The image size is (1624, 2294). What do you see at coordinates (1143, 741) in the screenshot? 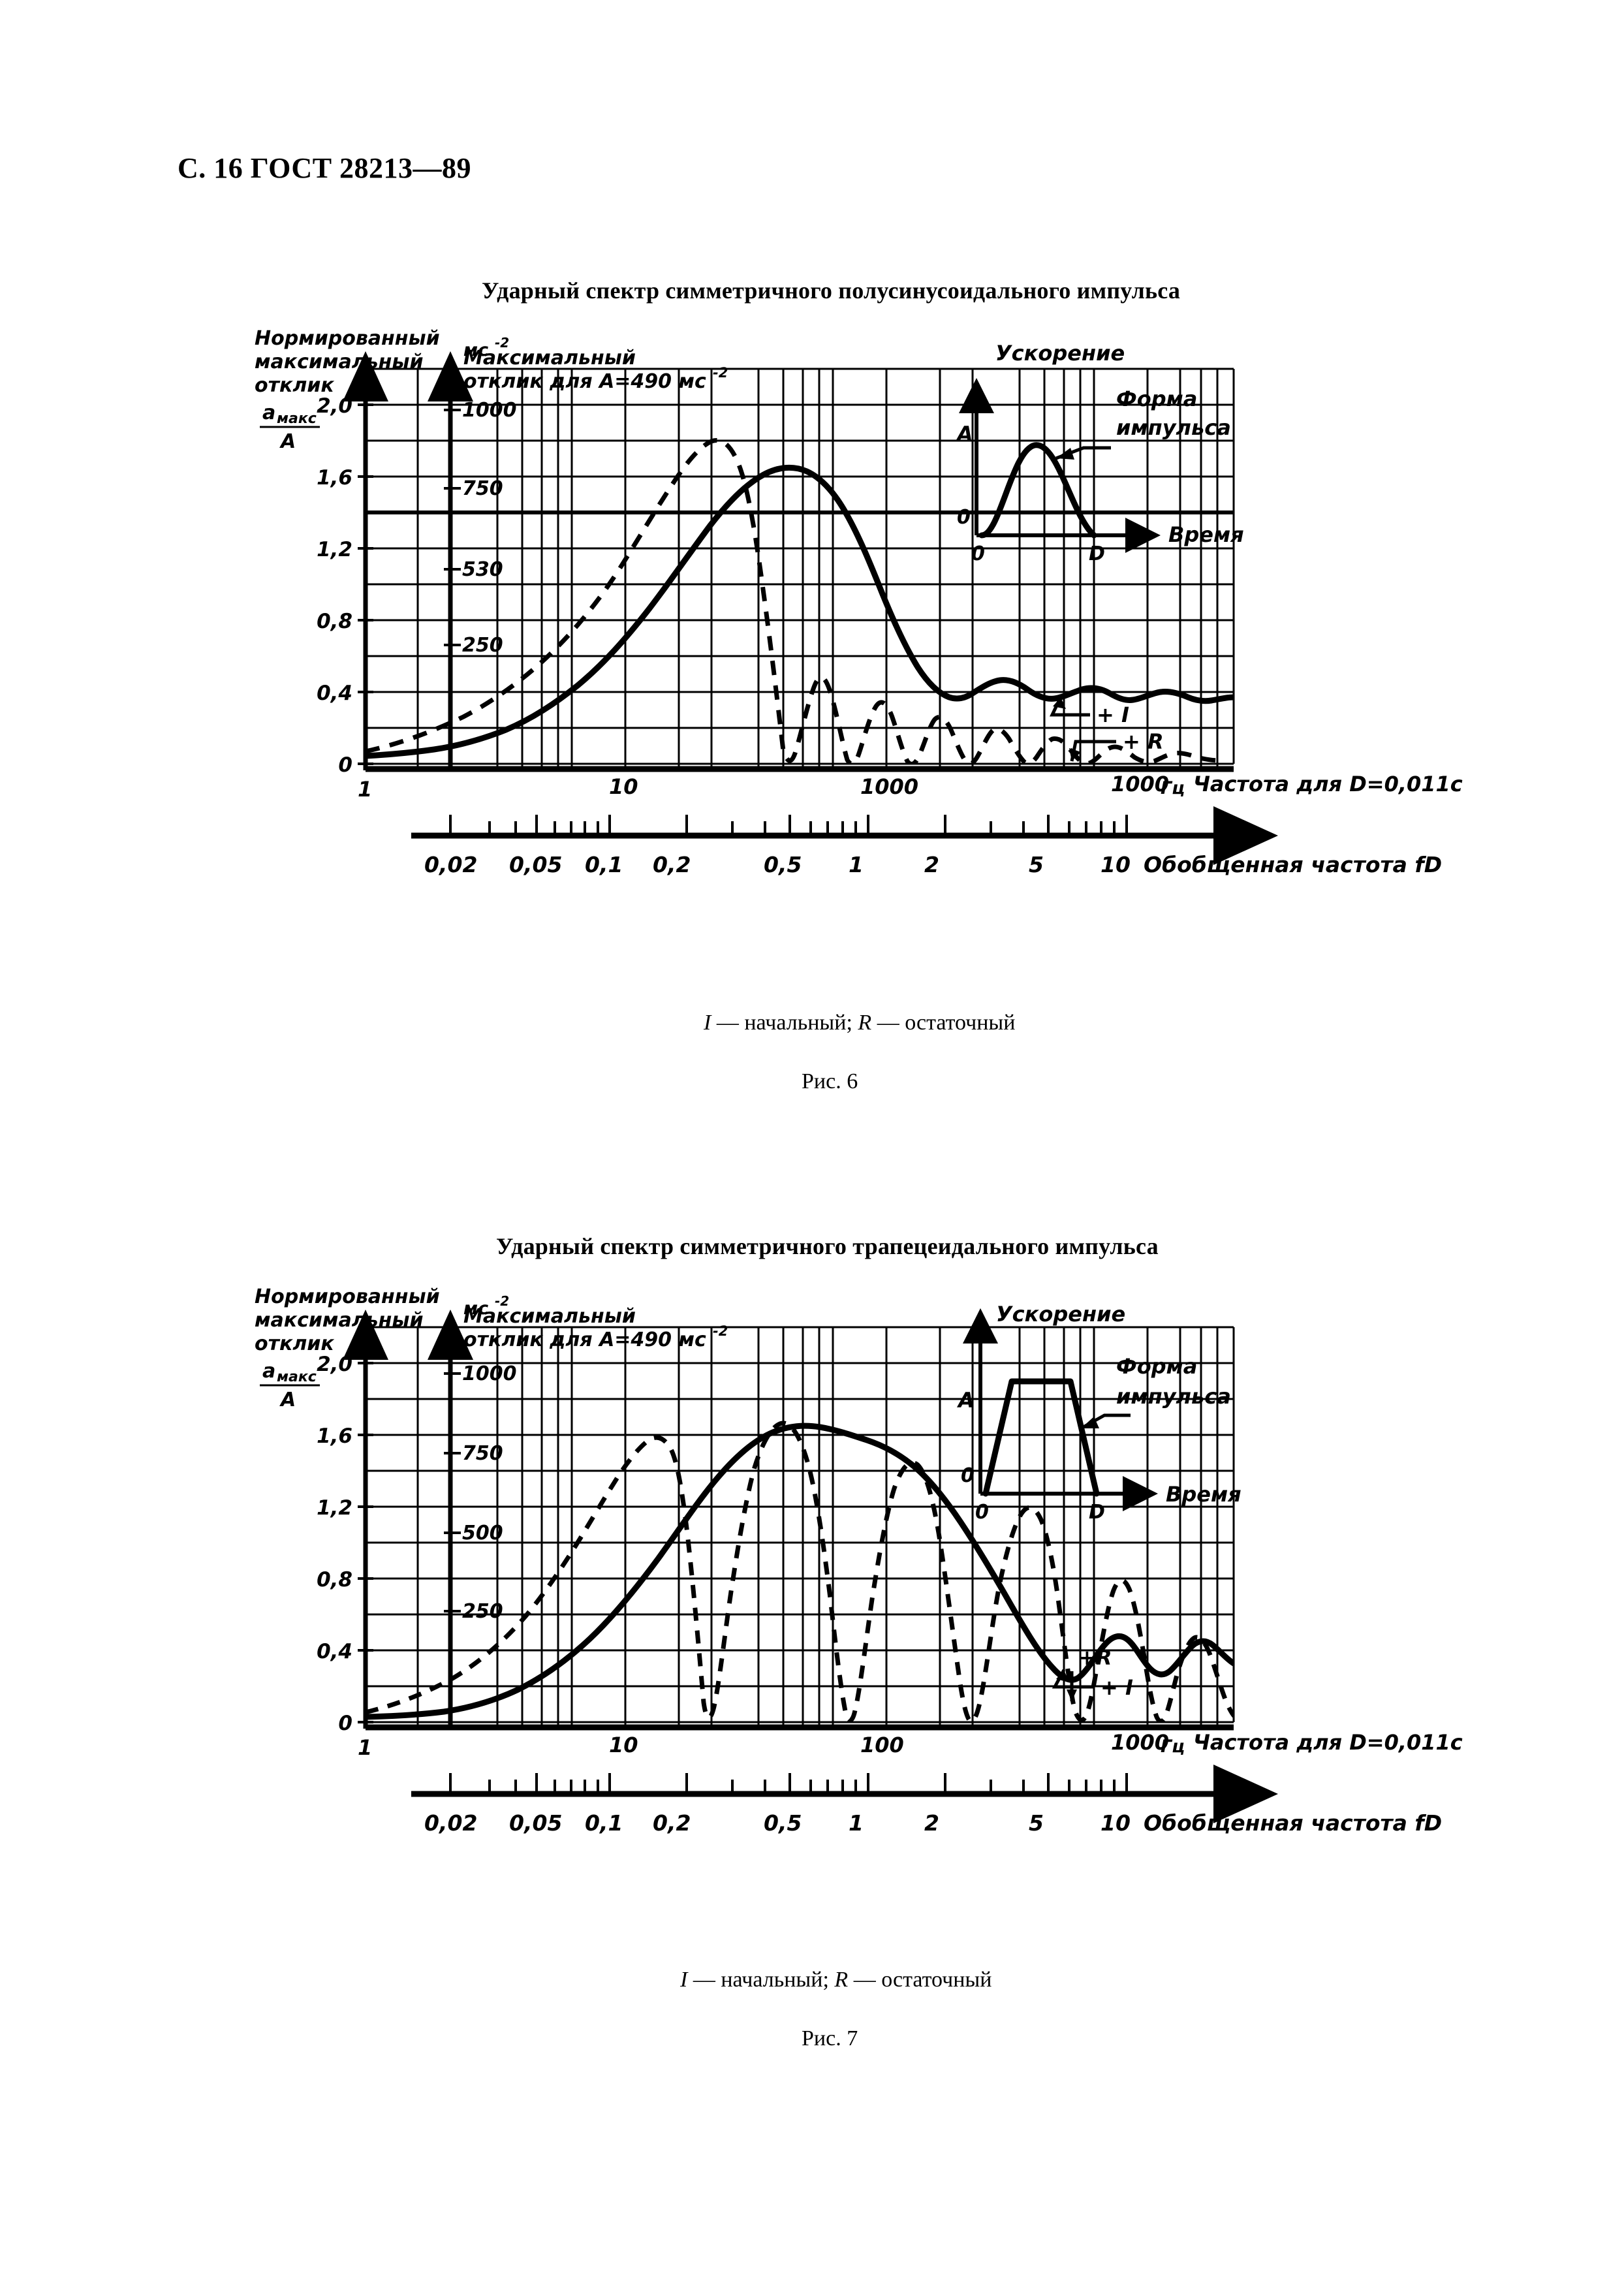
I see `svg-text: + R` at bounding box center [1143, 741].